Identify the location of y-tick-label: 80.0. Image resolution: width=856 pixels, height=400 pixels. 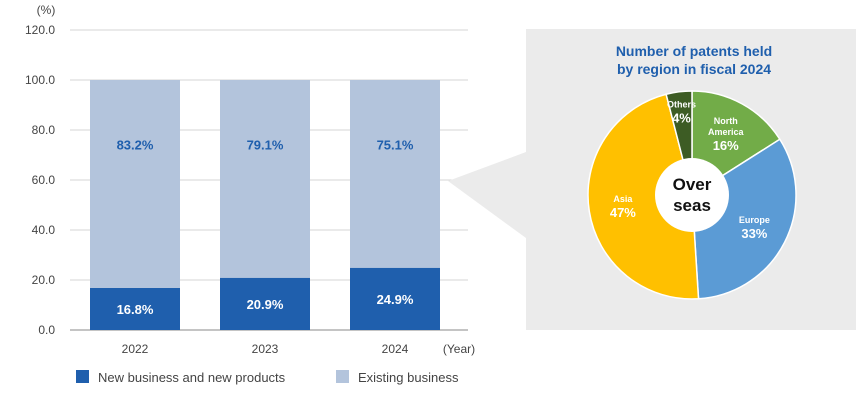
(44, 130).